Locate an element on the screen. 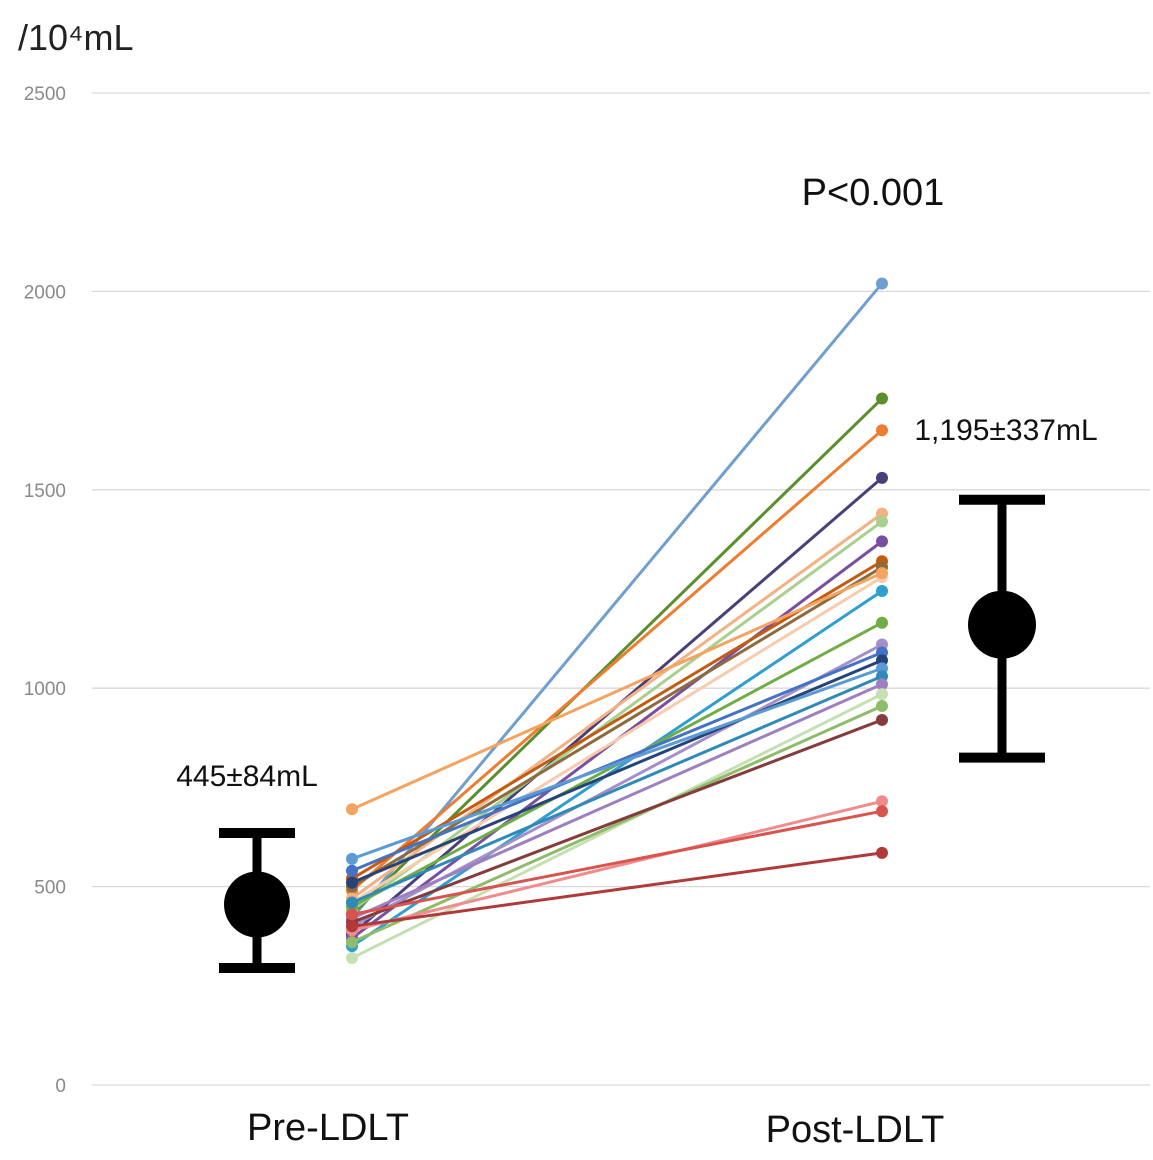 The image size is (1153, 1160). category-label-post-ldlt: Post-LDLT is located at coordinates (855, 1130).